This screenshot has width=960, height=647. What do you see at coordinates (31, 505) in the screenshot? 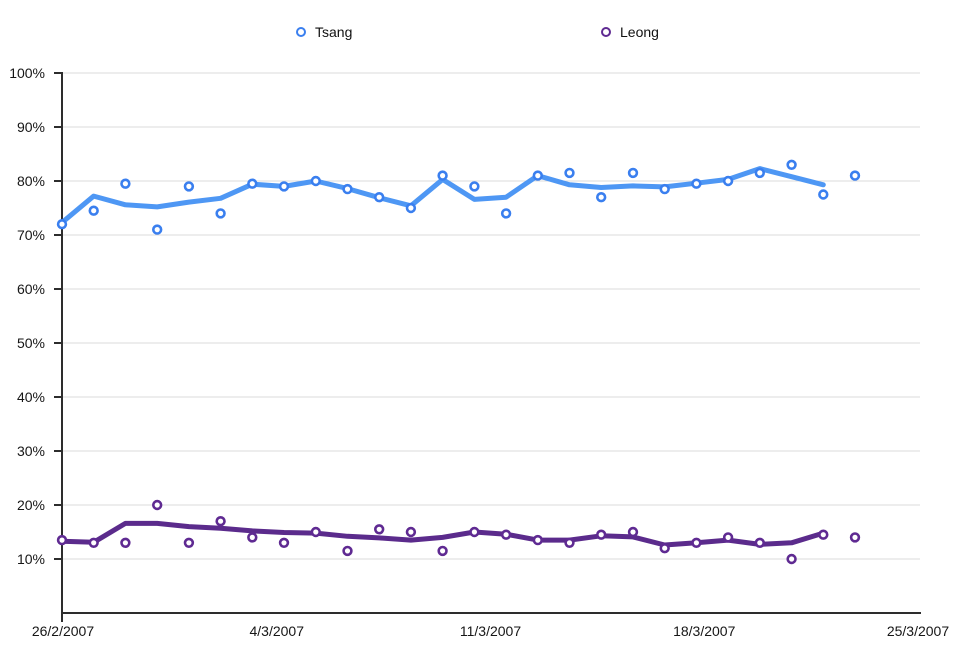
I see `svg-text: 20%` at bounding box center [31, 505].